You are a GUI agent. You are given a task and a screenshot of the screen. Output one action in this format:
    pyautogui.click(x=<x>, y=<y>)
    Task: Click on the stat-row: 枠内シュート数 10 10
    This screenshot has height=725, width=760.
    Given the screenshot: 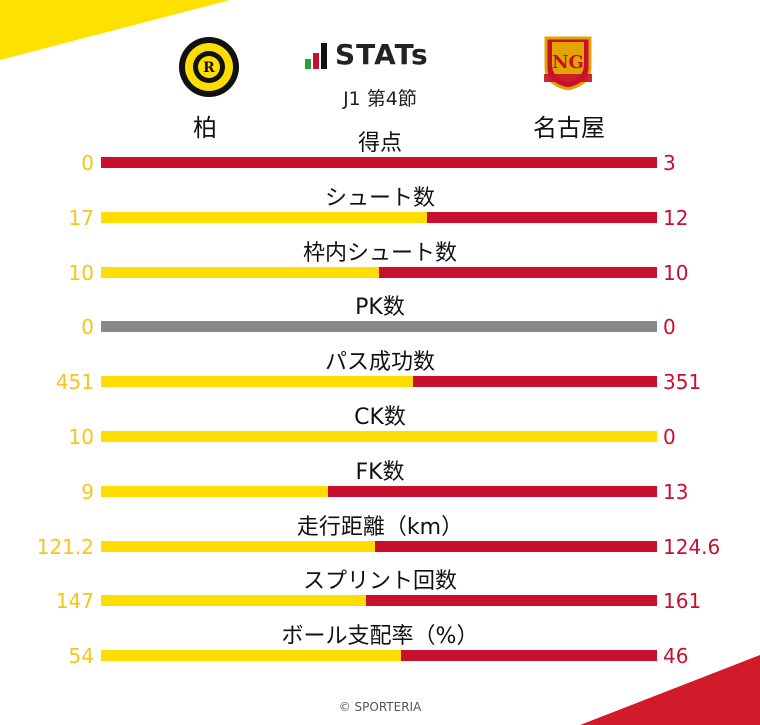 What is the action you would take?
    pyautogui.click(x=380, y=262)
    